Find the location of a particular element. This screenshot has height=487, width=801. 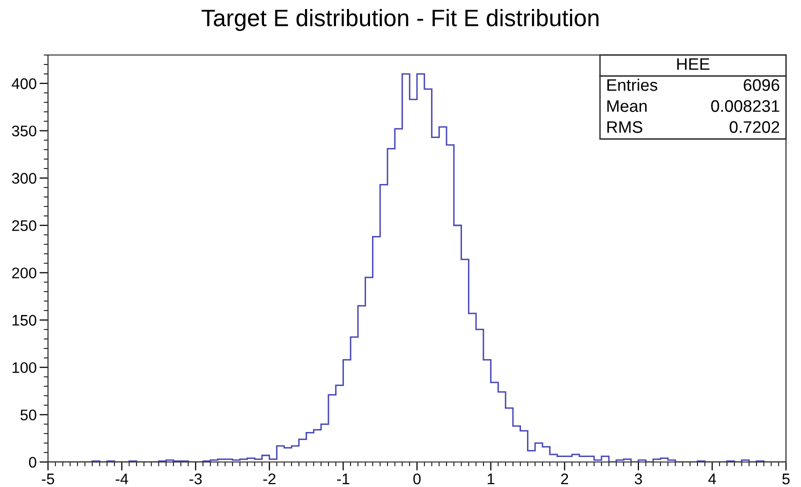

x-tick-label: 5 is located at coordinates (786, 479).